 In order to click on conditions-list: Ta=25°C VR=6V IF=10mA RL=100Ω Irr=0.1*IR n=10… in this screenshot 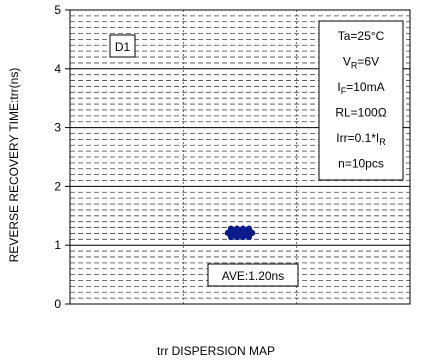, I will do `click(360, 100)`.